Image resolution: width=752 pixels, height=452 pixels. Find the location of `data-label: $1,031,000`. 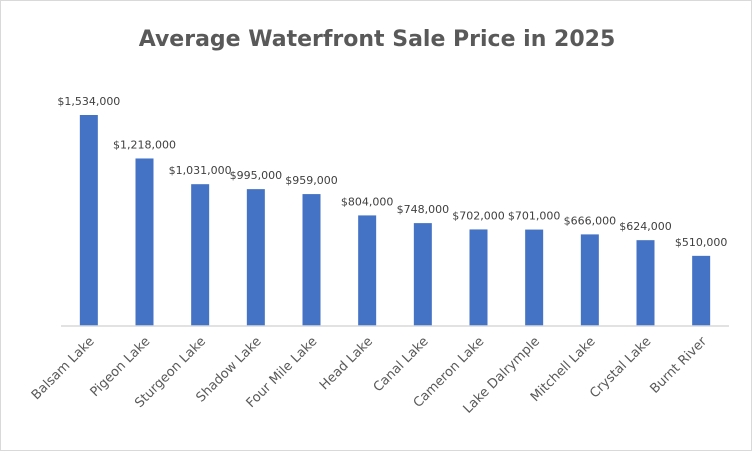

data-label: $1,031,000 is located at coordinates (200, 170).